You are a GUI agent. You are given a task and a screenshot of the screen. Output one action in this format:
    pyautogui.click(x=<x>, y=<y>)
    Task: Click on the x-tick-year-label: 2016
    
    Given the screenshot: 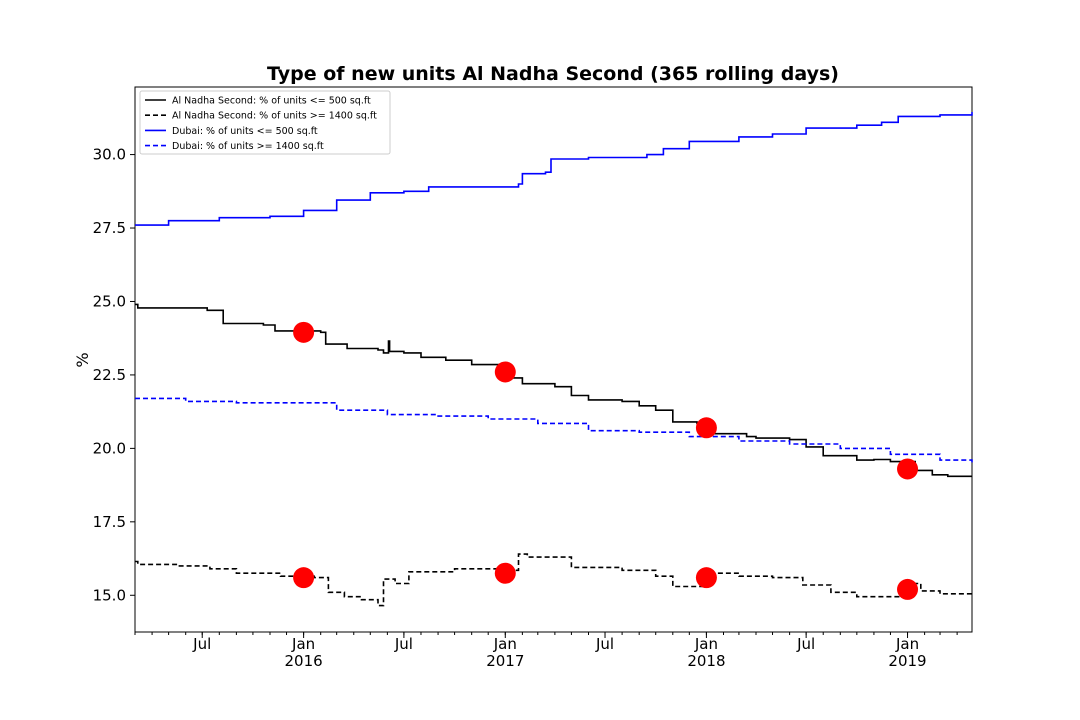 What is the action you would take?
    pyautogui.click(x=304, y=661)
    